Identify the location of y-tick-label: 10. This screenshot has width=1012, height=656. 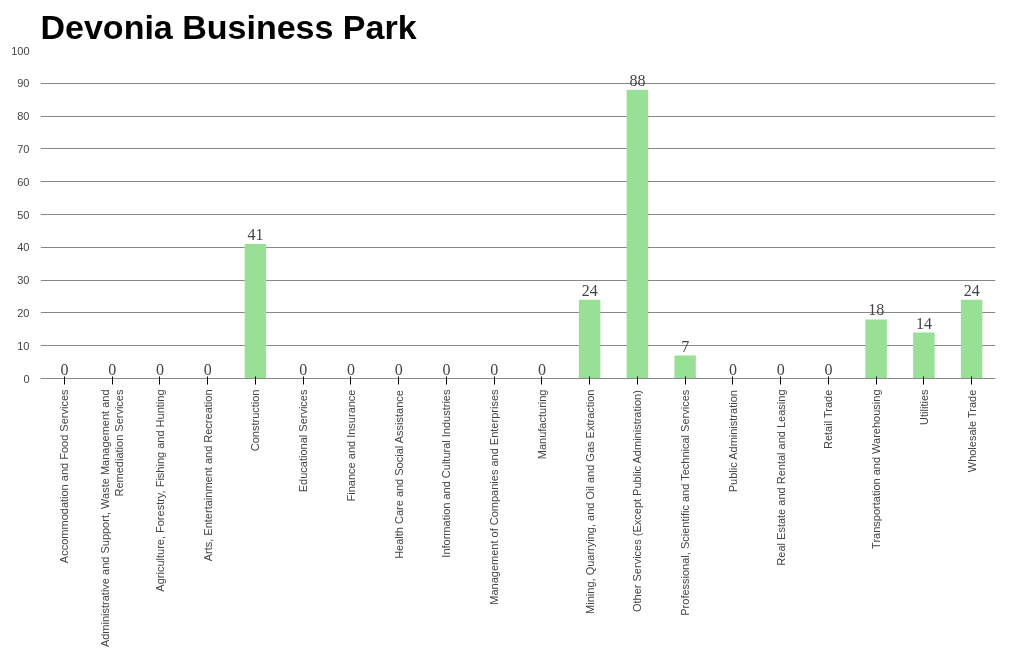
(23, 345).